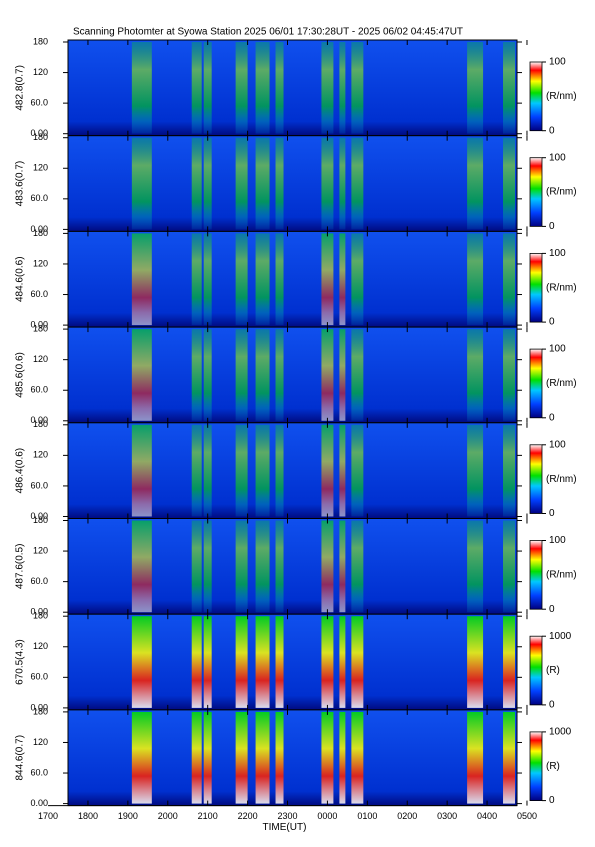 Image resolution: width=595 pixels, height=847 pixels. What do you see at coordinates (487, 816) in the screenshot?
I see `x-tick-label: 0400` at bounding box center [487, 816].